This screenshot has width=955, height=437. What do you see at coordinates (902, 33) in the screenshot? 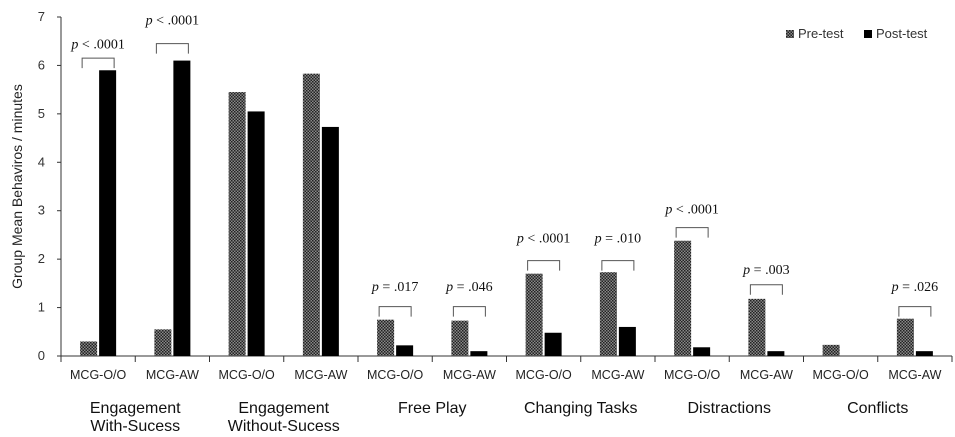
I see `legend-label-post-test: Post-test` at bounding box center [902, 33].